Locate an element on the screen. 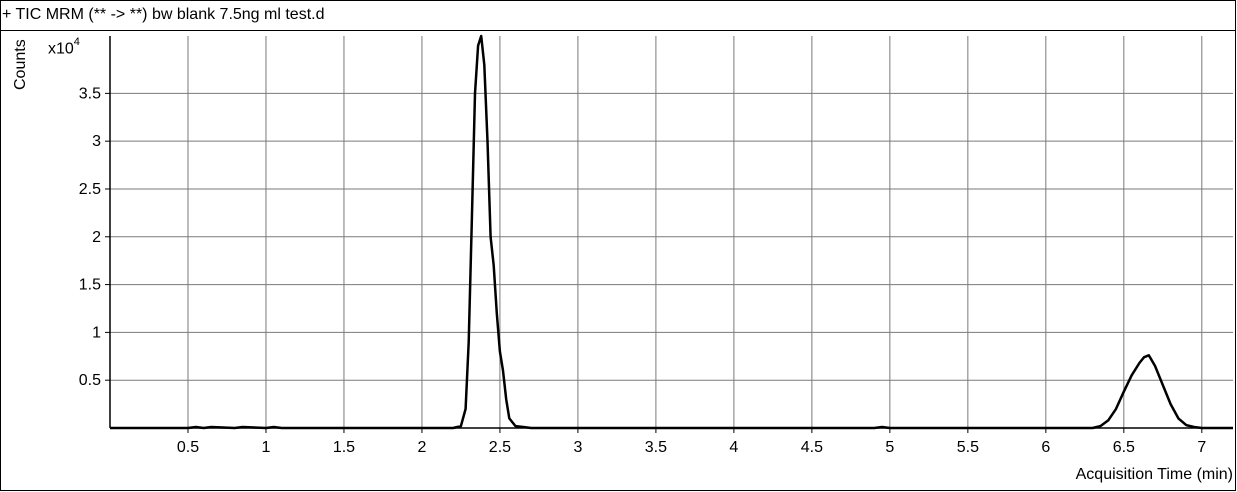 This screenshot has width=1237, height=492. y-tick-label: 3 is located at coordinates (96, 141).